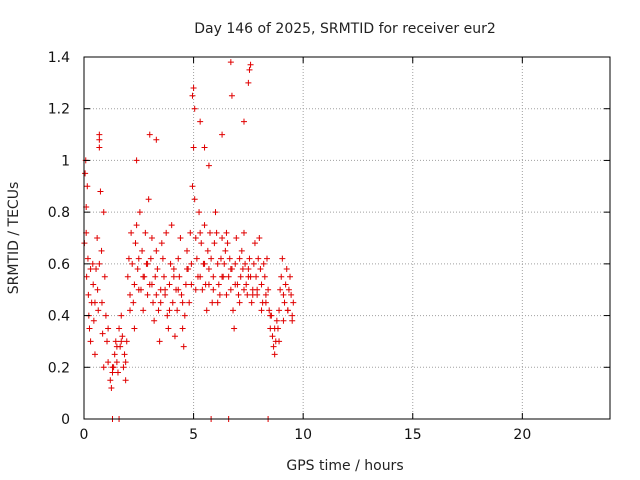  What do you see at coordinates (59, 58) in the screenshot?
I see `y-tick-label: 1.4` at bounding box center [59, 58].